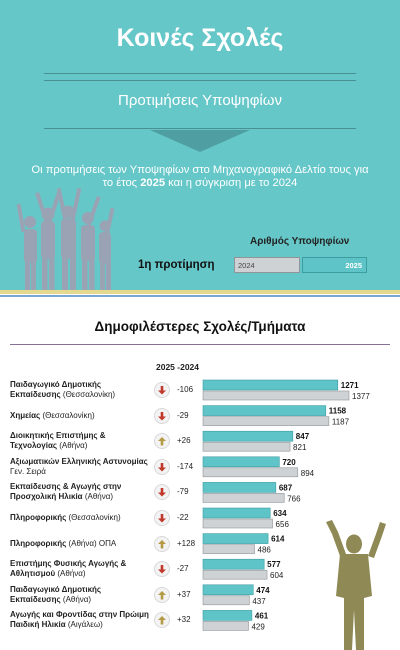 This screenshot has width=400, height=650. What do you see at coordinates (186, 543) in the screenshot?
I see `change-value: +128` at bounding box center [186, 543].